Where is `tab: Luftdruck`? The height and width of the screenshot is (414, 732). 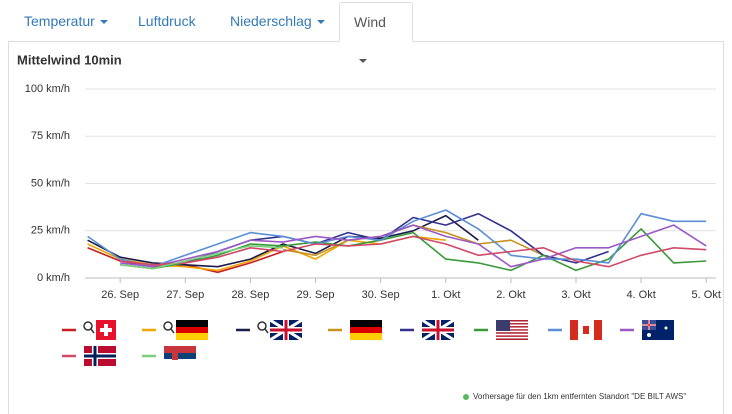 tab: Luftdruck is located at coordinates (167, 21).